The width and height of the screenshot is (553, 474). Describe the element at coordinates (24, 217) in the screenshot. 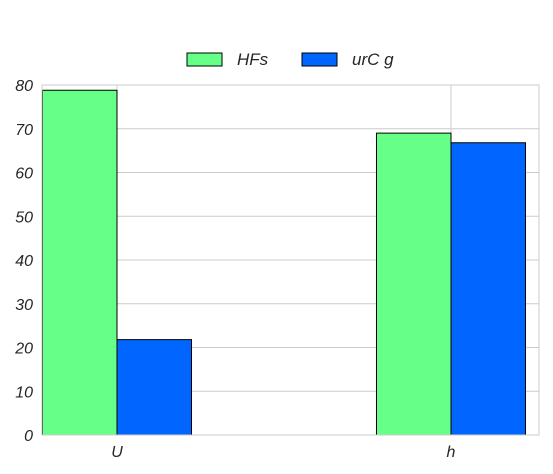

I see `y-tick-label: 50` at that location.